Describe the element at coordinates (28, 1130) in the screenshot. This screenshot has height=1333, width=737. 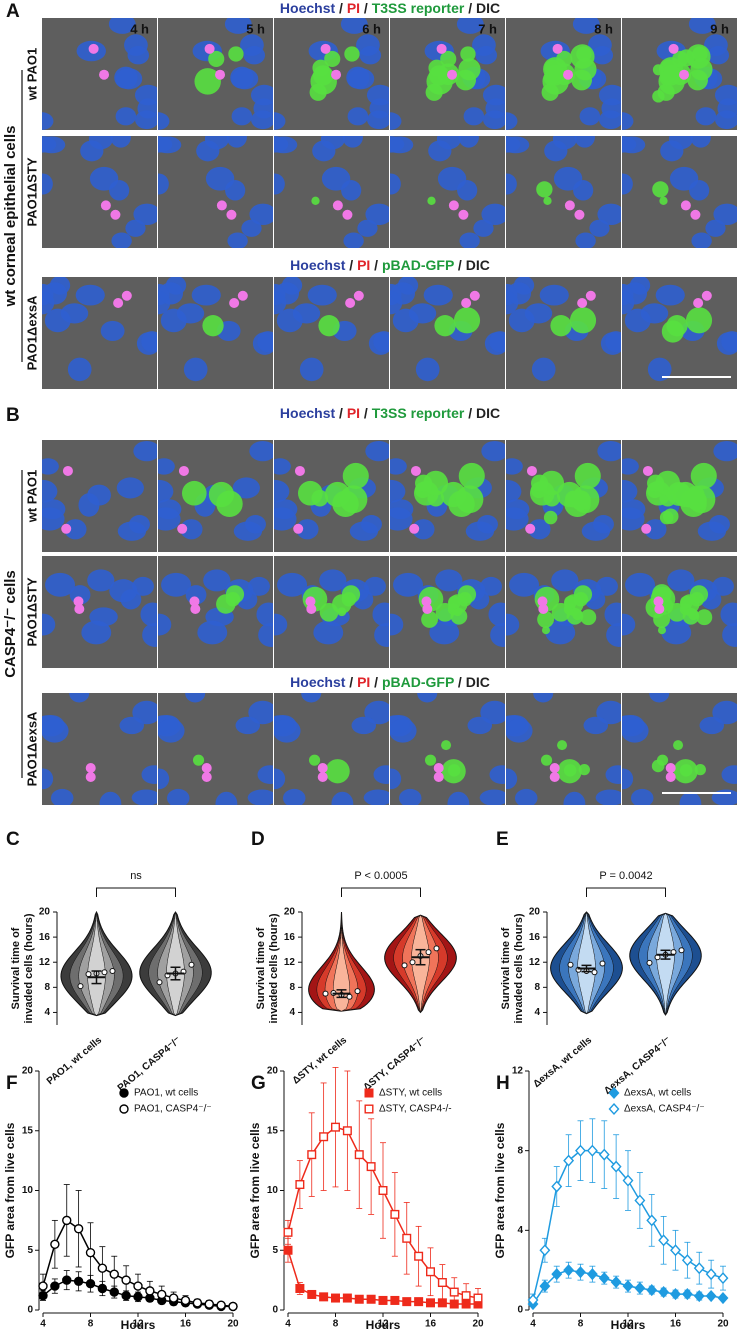
I see `y-tick-label: 15` at that location.